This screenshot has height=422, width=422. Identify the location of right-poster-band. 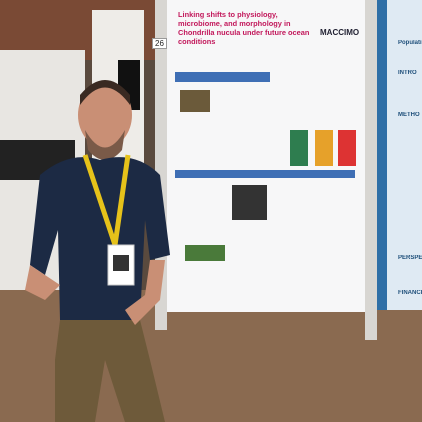
(382, 155).